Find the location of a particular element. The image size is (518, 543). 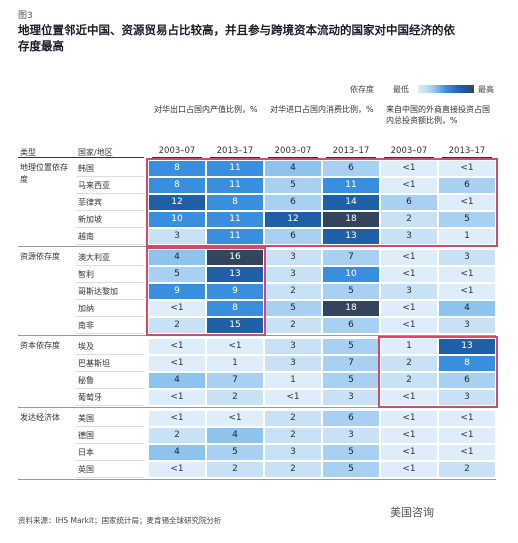

period-header: 2003–07 is located at coordinates (293, 151).